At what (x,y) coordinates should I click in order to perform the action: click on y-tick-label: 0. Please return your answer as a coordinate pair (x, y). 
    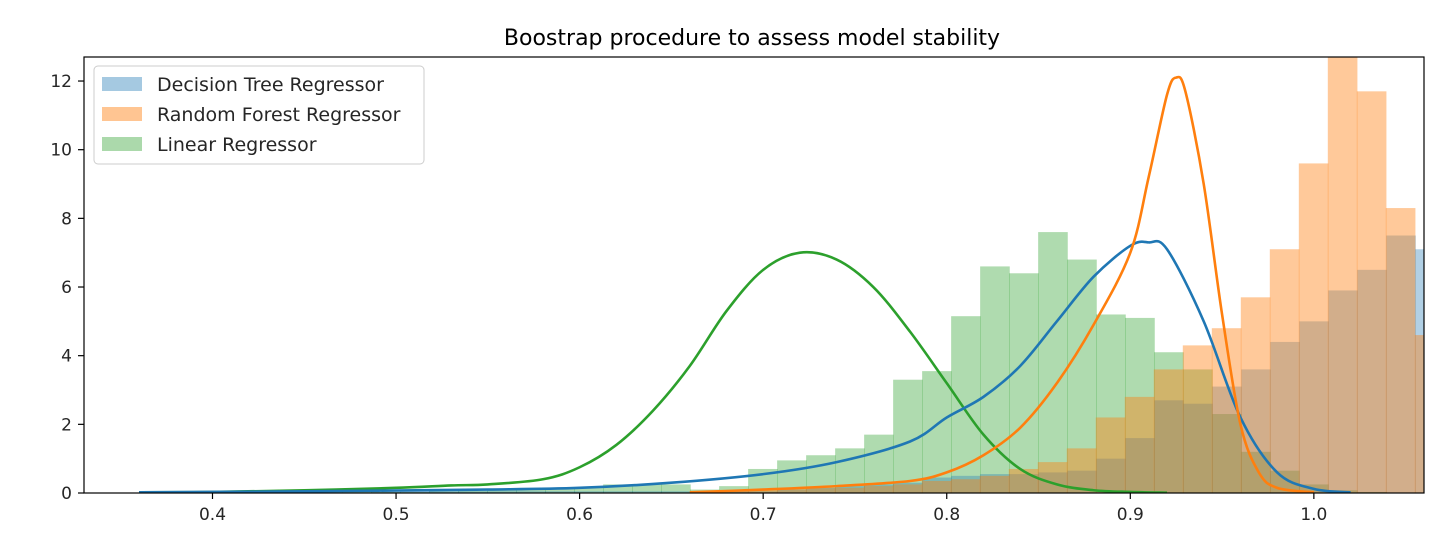
    Looking at the image, I should click on (66, 494).